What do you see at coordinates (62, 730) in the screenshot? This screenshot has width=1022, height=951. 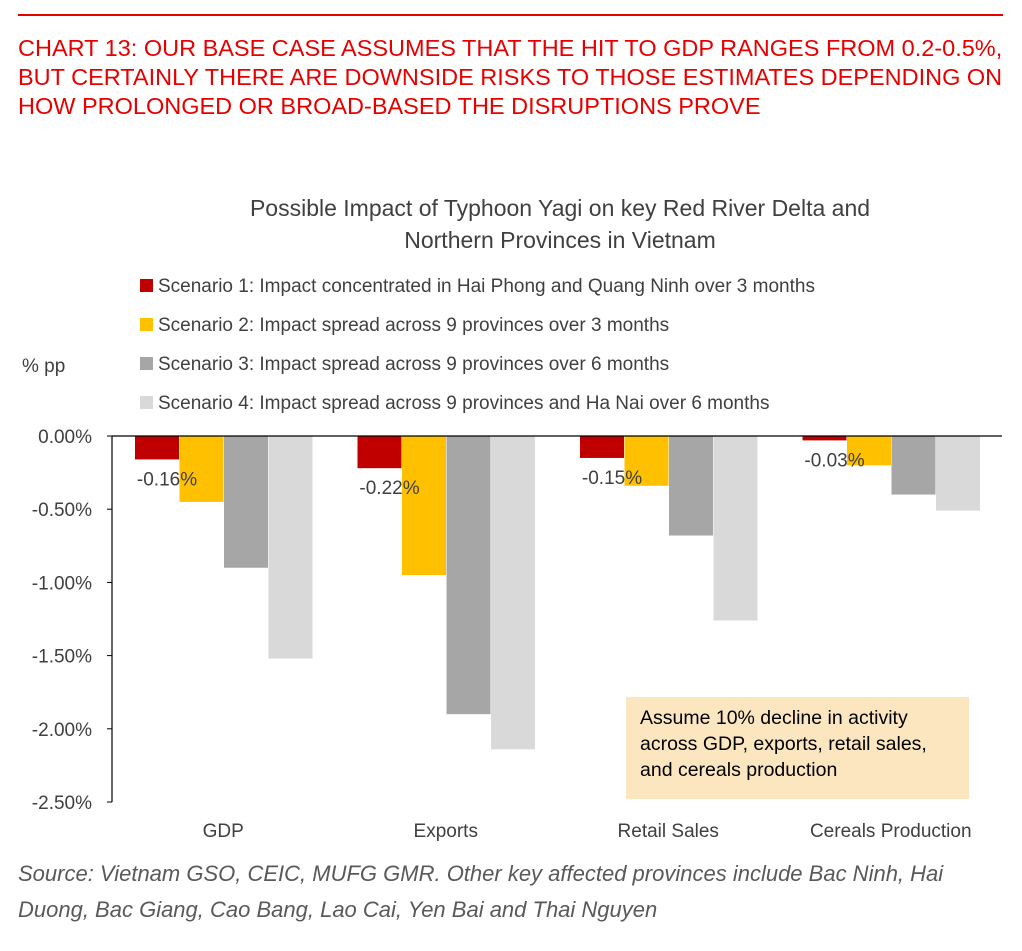 I see `y-tick-label: -2.00%` at bounding box center [62, 730].